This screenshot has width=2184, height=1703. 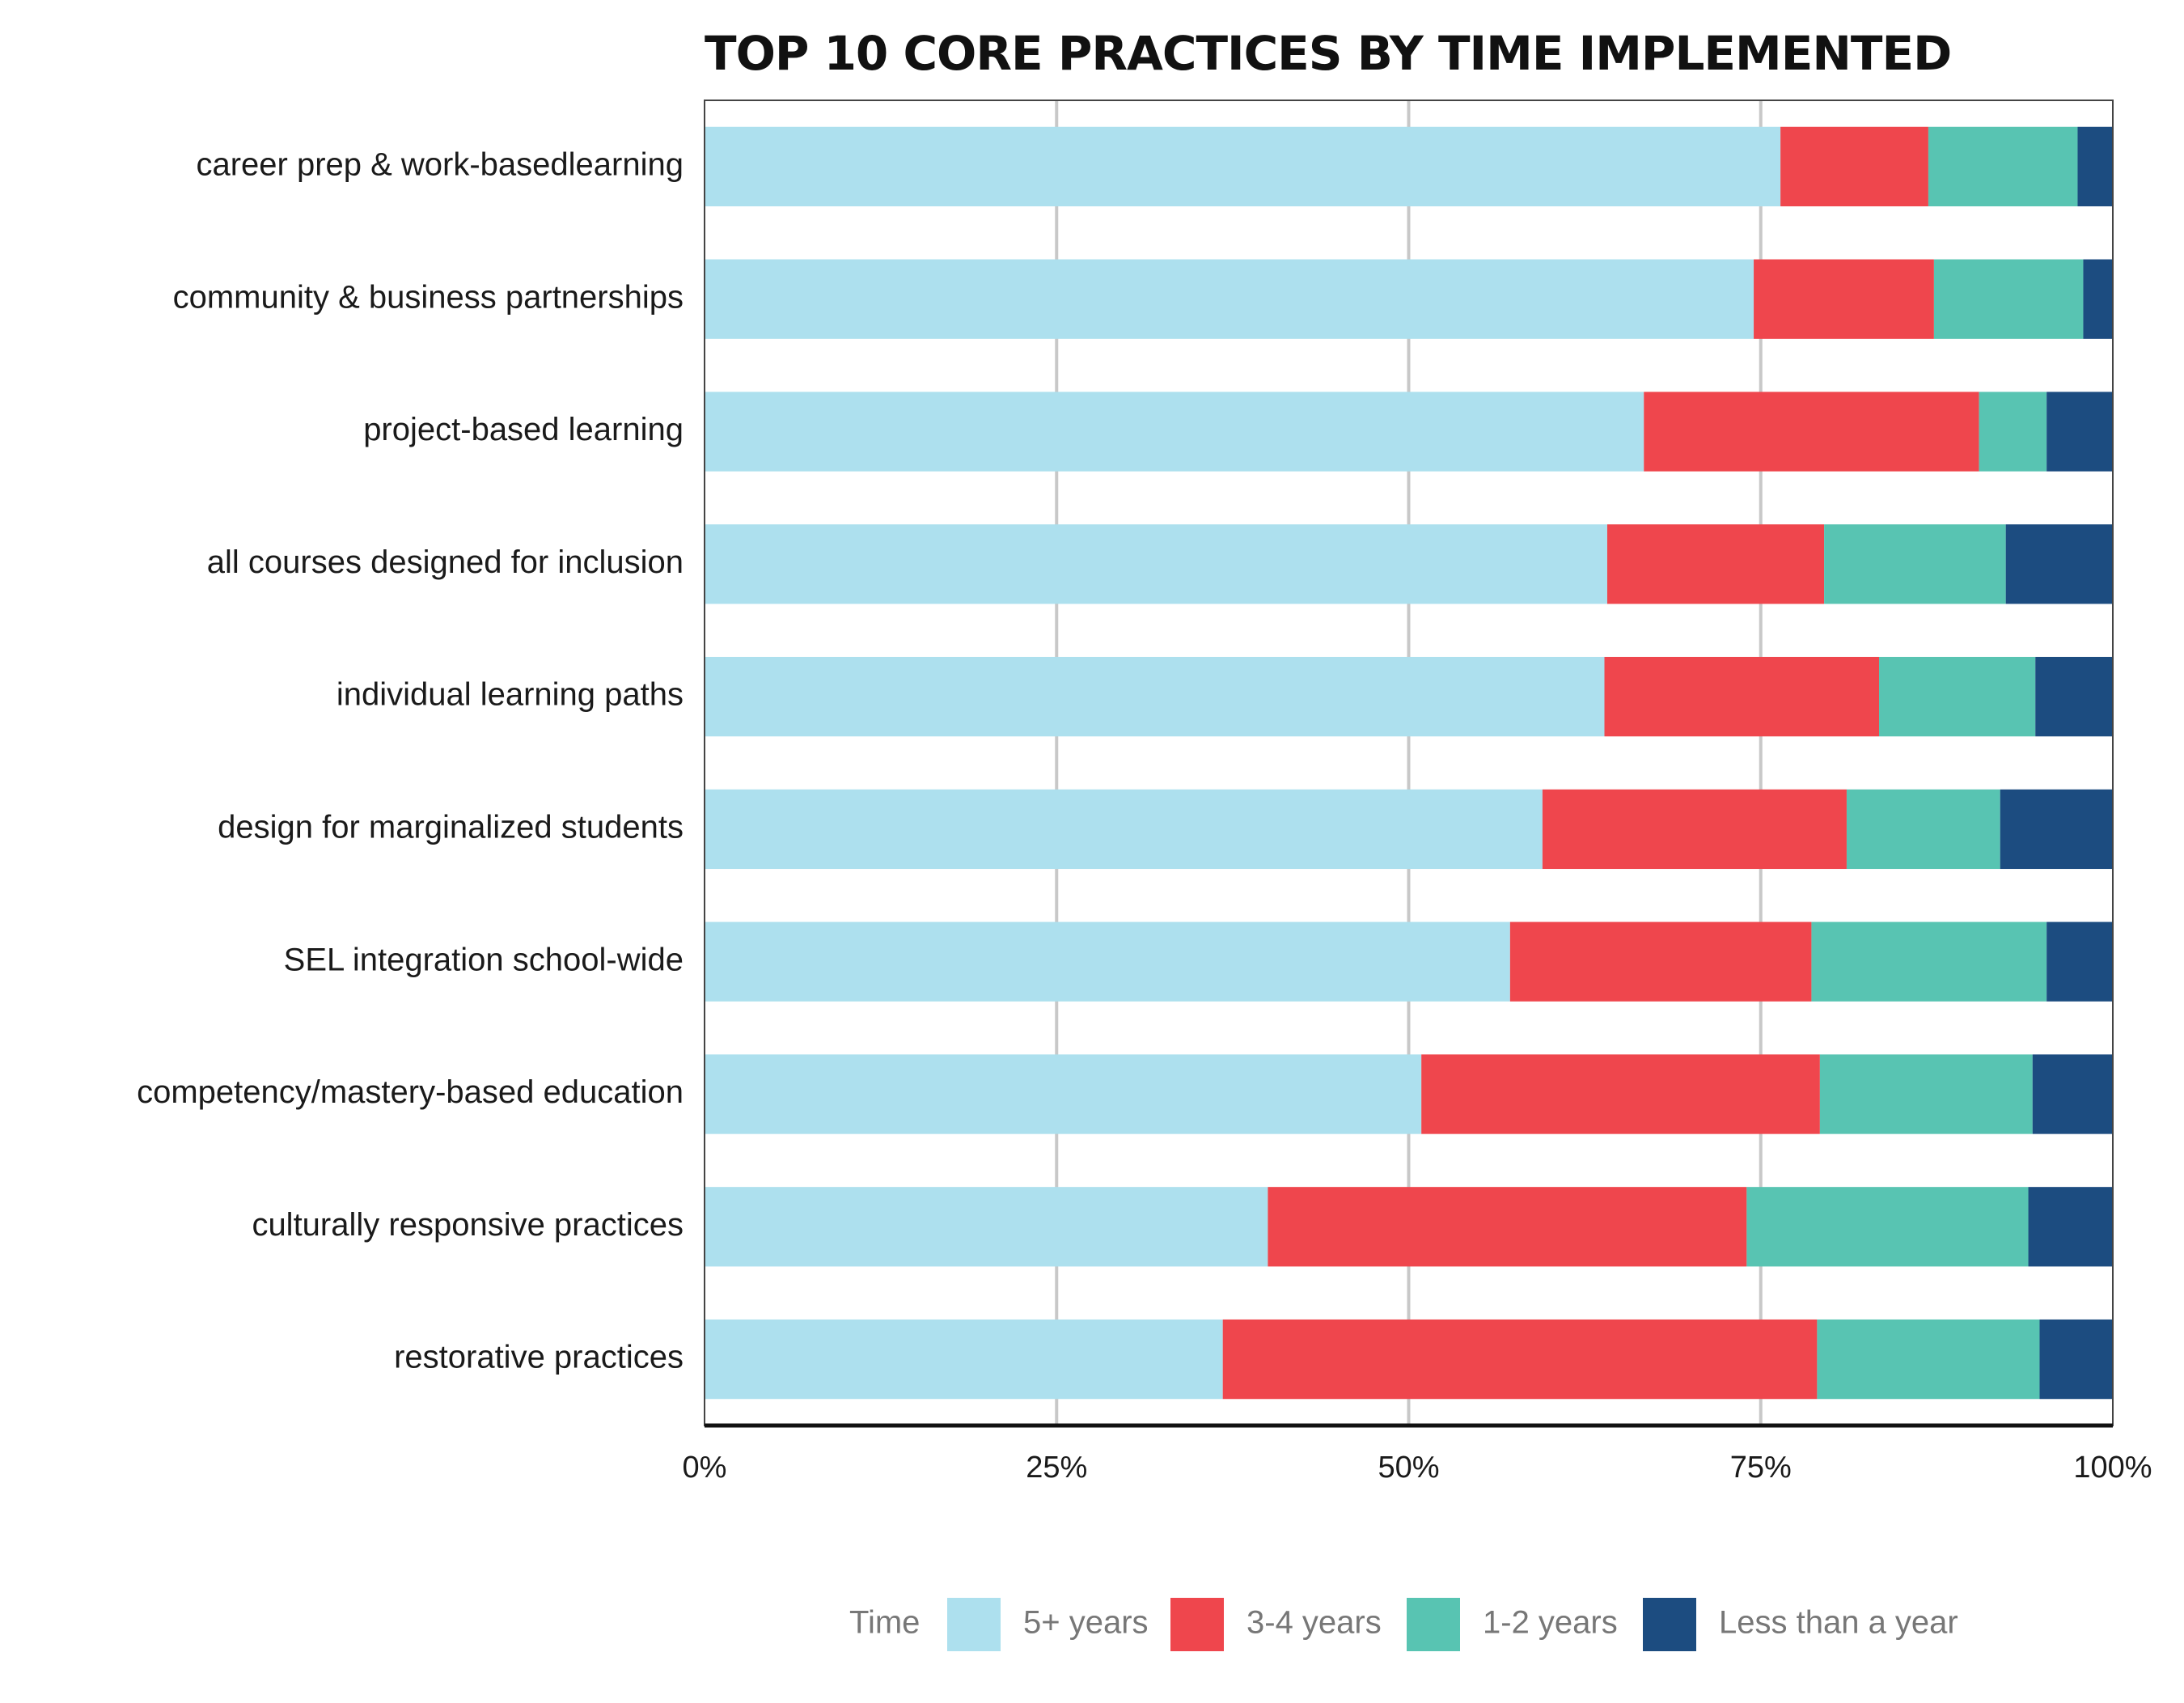 I want to click on x-tick-label: 0%, so click(x=705, y=1468).